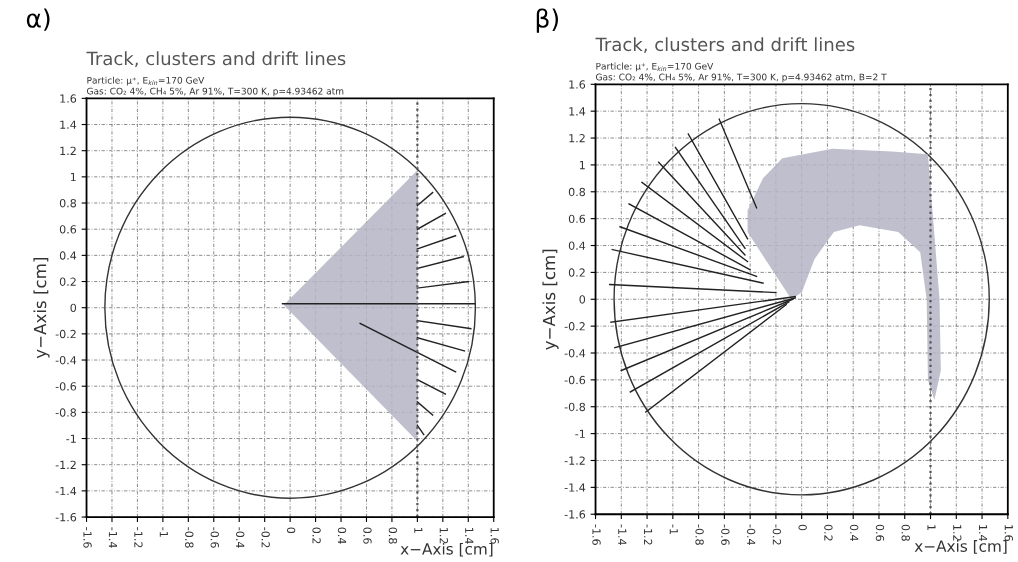 This screenshot has height=562, width=1018. I want to click on text: β), so click(547, 20).